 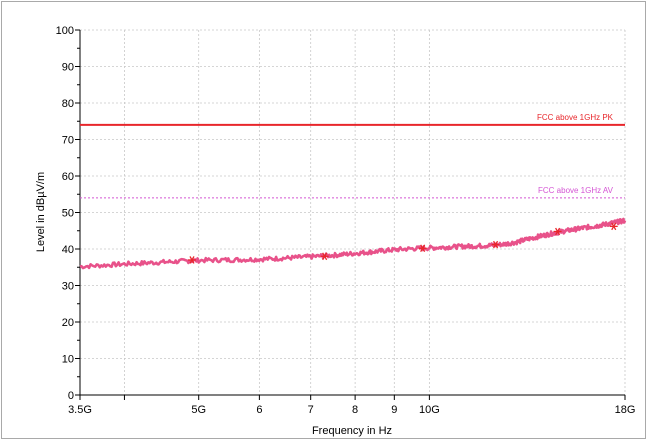 I want to click on series-line, so click(x=353, y=243).